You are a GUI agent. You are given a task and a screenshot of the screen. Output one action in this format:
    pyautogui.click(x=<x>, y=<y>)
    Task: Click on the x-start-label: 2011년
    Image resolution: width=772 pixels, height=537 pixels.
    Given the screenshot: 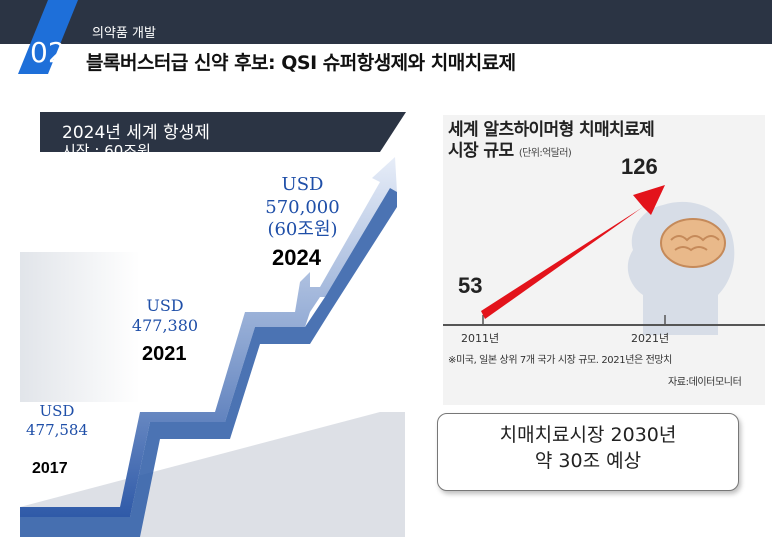 What is the action you would take?
    pyautogui.click(x=480, y=338)
    